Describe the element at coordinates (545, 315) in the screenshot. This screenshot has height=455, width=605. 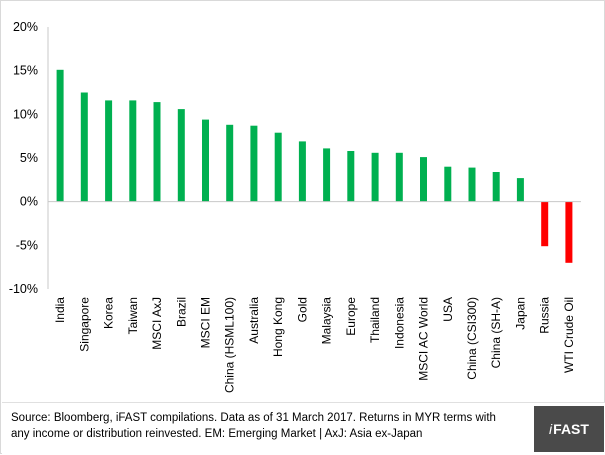
I see `x-tick-label: Russia` at that location.